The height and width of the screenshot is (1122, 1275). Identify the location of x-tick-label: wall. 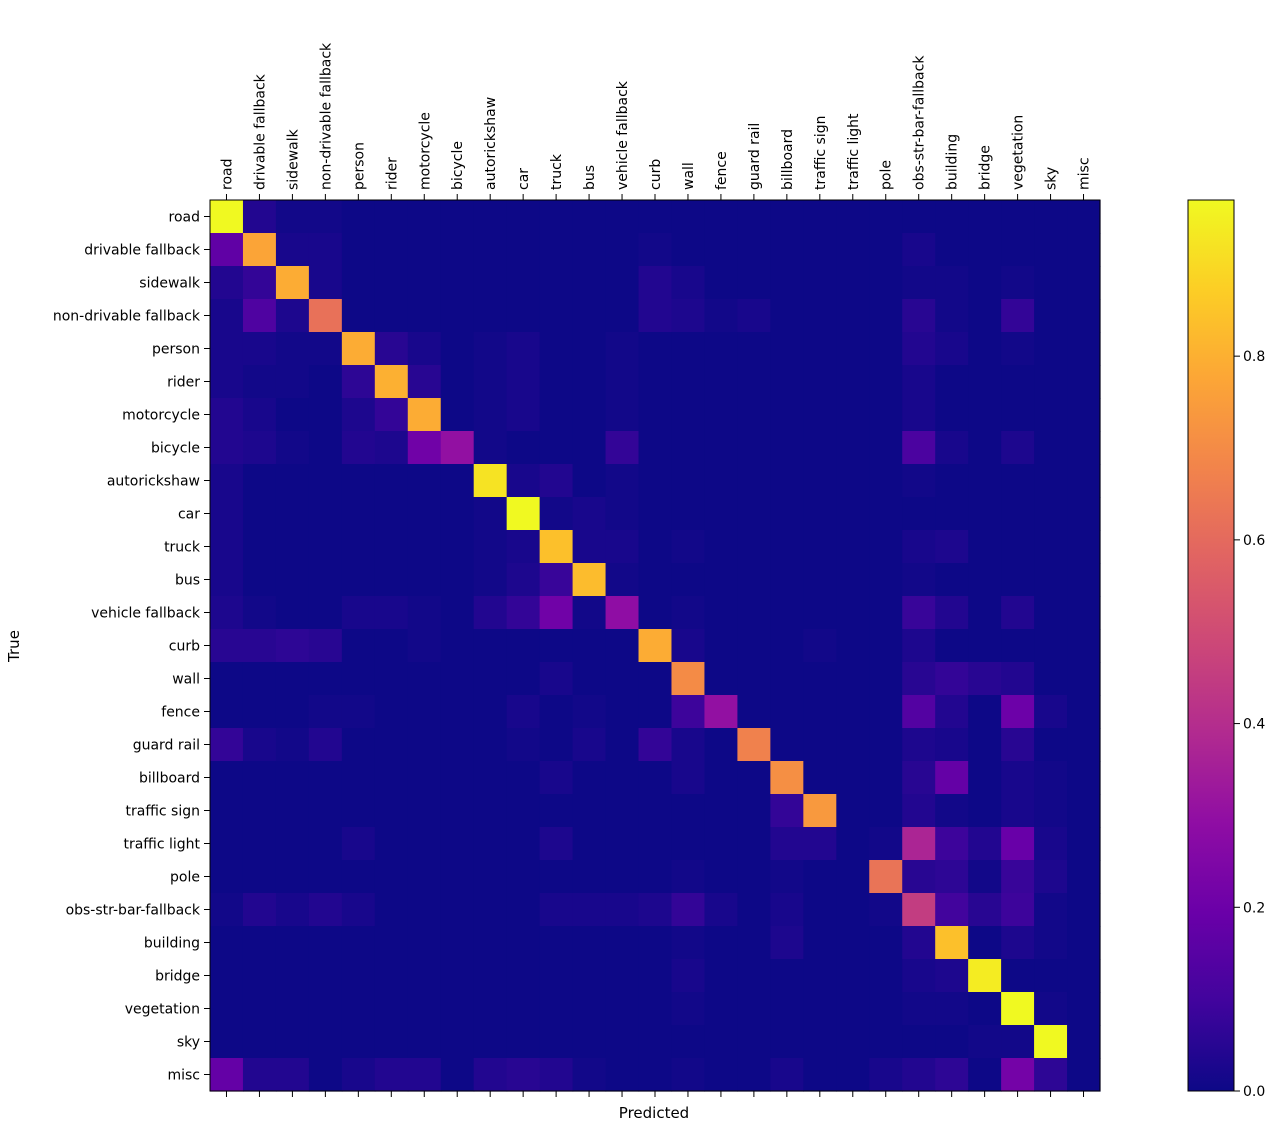
(689, 176).